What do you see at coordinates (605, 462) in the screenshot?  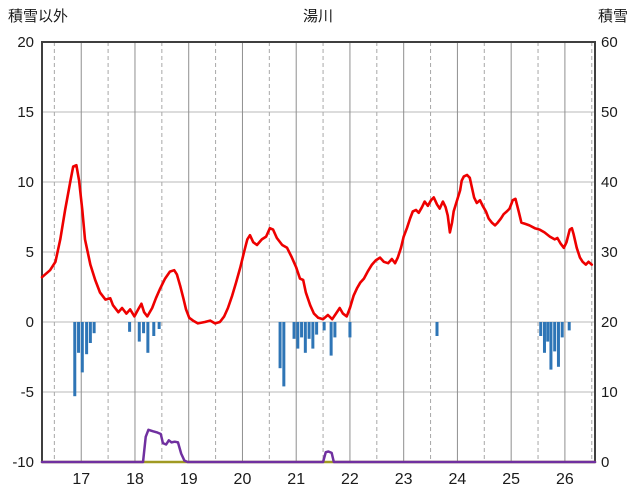 I see `y-right-tick-label: 0` at bounding box center [605, 462].